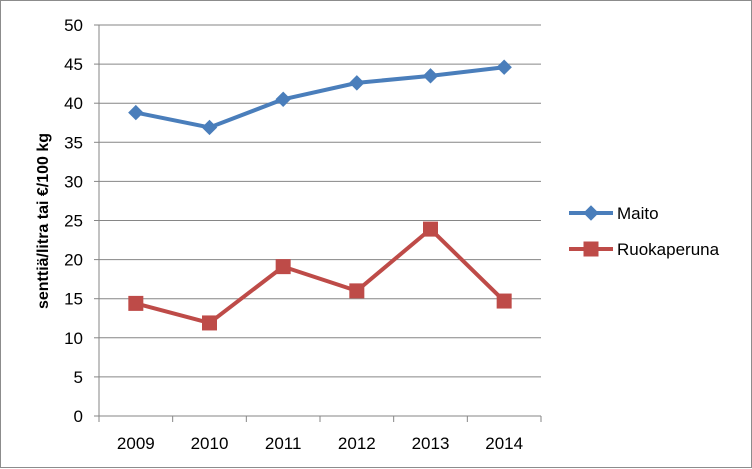 This screenshot has width=752, height=469. I want to click on x-tick-labels: 2009 2010 2011 2012 2013 2014, so click(320, 443).